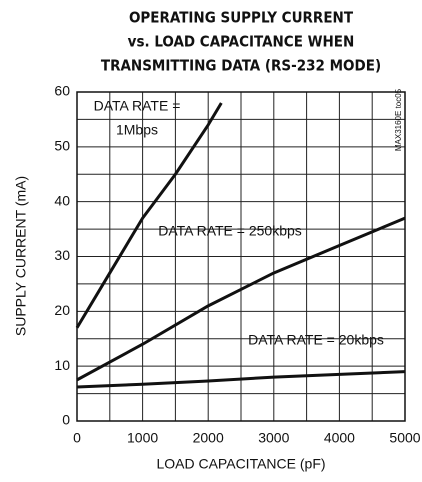  What do you see at coordinates (77, 438) in the screenshot?
I see `x-tick-label: 0` at bounding box center [77, 438].